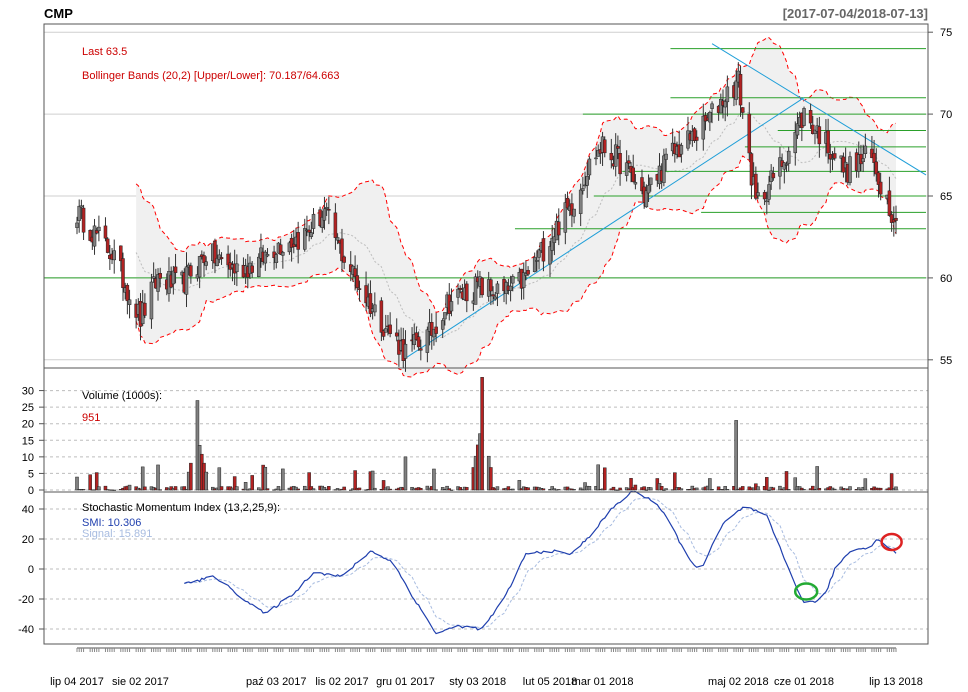  What do you see at coordinates (486, 434) in the screenshot?
I see `volume-bars` at bounding box center [486, 434].